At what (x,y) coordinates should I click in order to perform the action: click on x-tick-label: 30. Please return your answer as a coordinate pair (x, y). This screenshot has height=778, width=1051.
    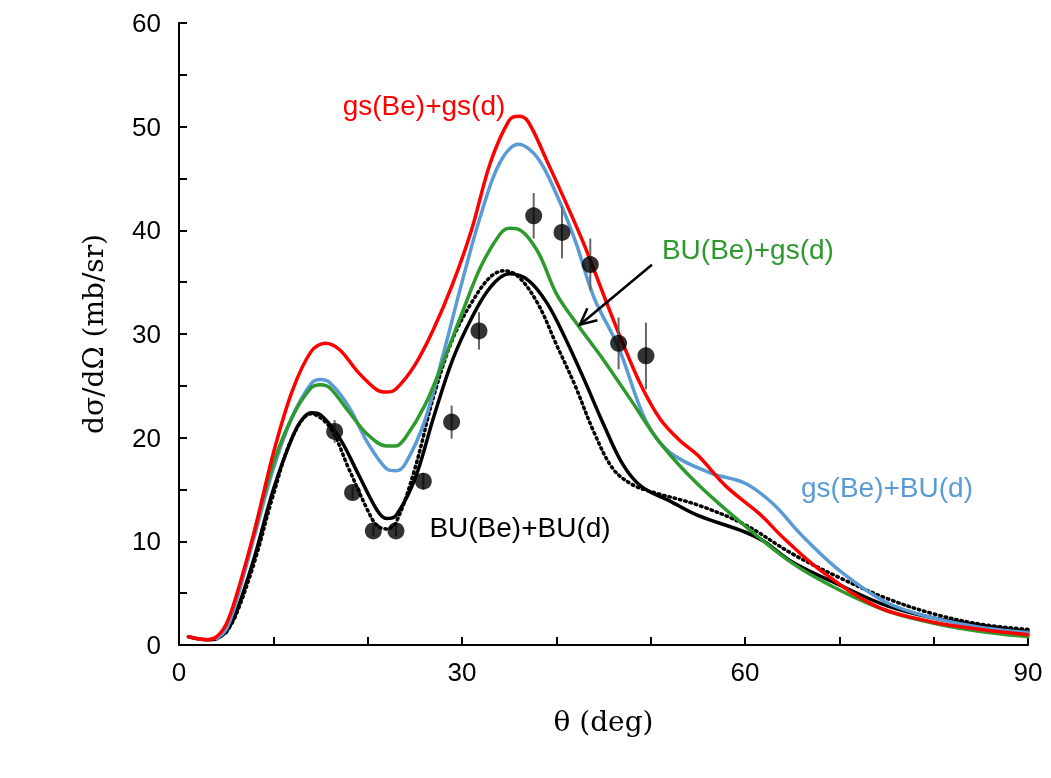
    Looking at the image, I should click on (462, 672).